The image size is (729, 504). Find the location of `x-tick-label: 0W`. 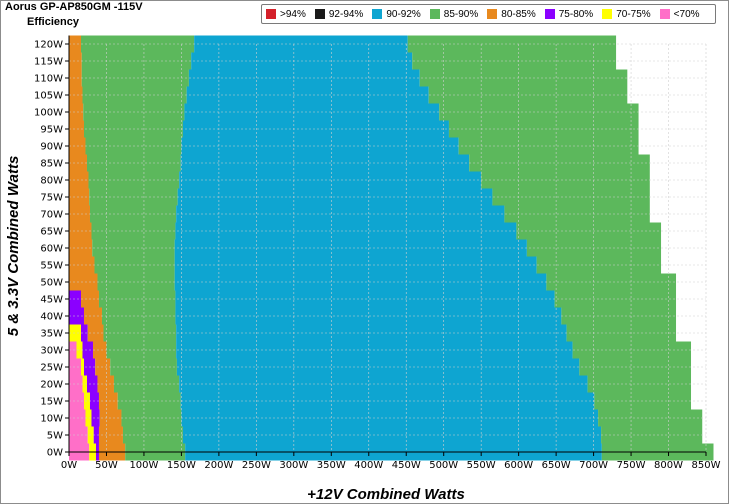

x-tick-label: 0W is located at coordinates (69, 465).